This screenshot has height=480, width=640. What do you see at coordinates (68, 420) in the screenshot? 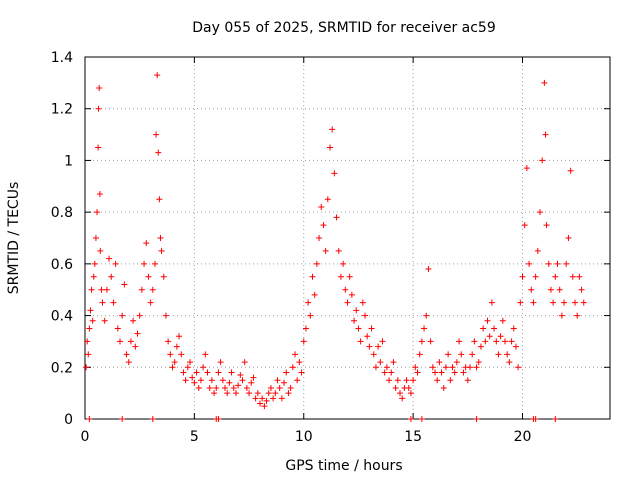
I see `y-tick-label: 0` at bounding box center [68, 420].